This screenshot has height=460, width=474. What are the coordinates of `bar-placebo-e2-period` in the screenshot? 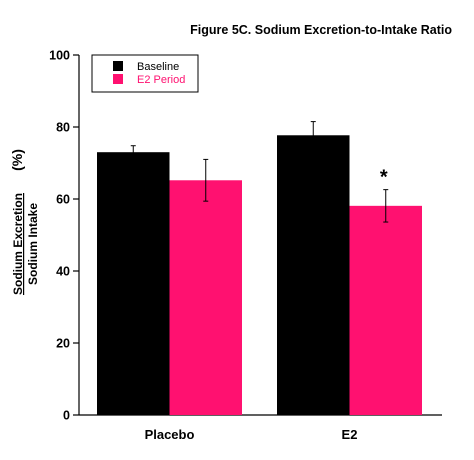 It's located at (205, 297).